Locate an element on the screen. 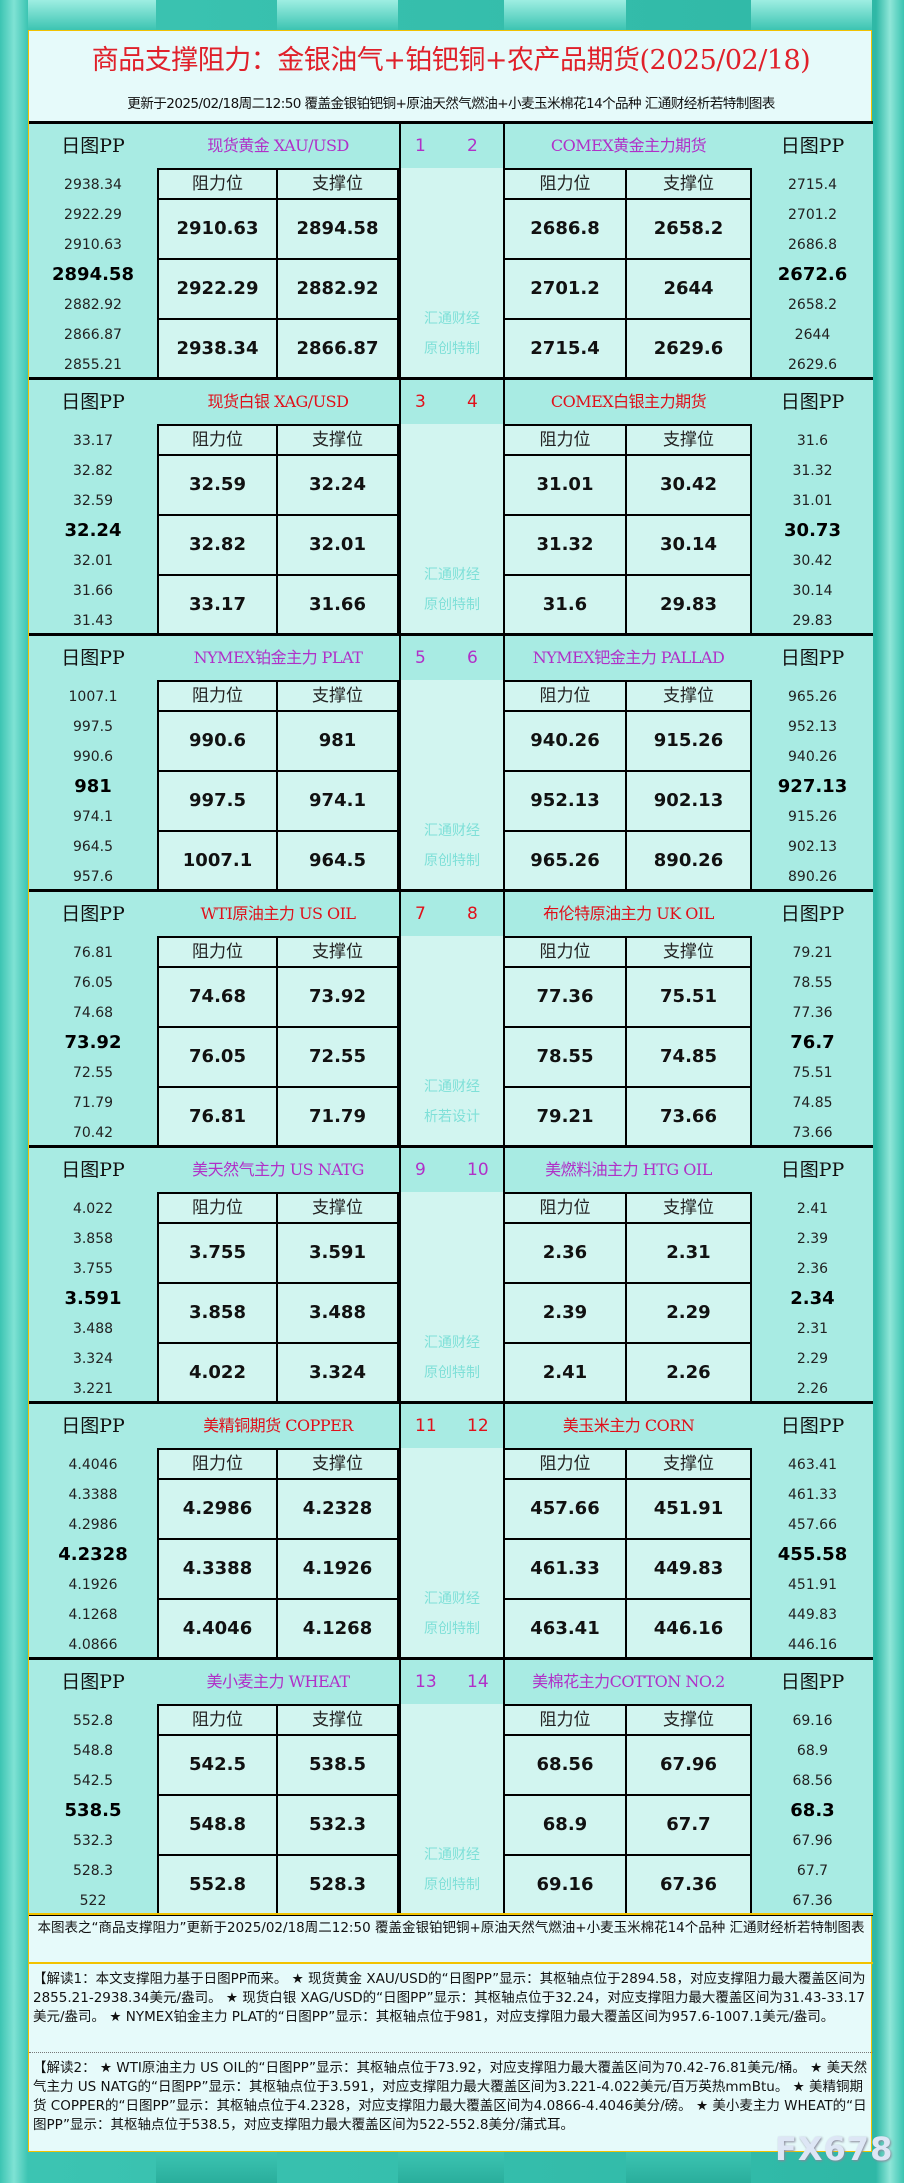 This screenshot has width=904, height=2183. pp-level-value: 74.85 is located at coordinates (812, 1103).